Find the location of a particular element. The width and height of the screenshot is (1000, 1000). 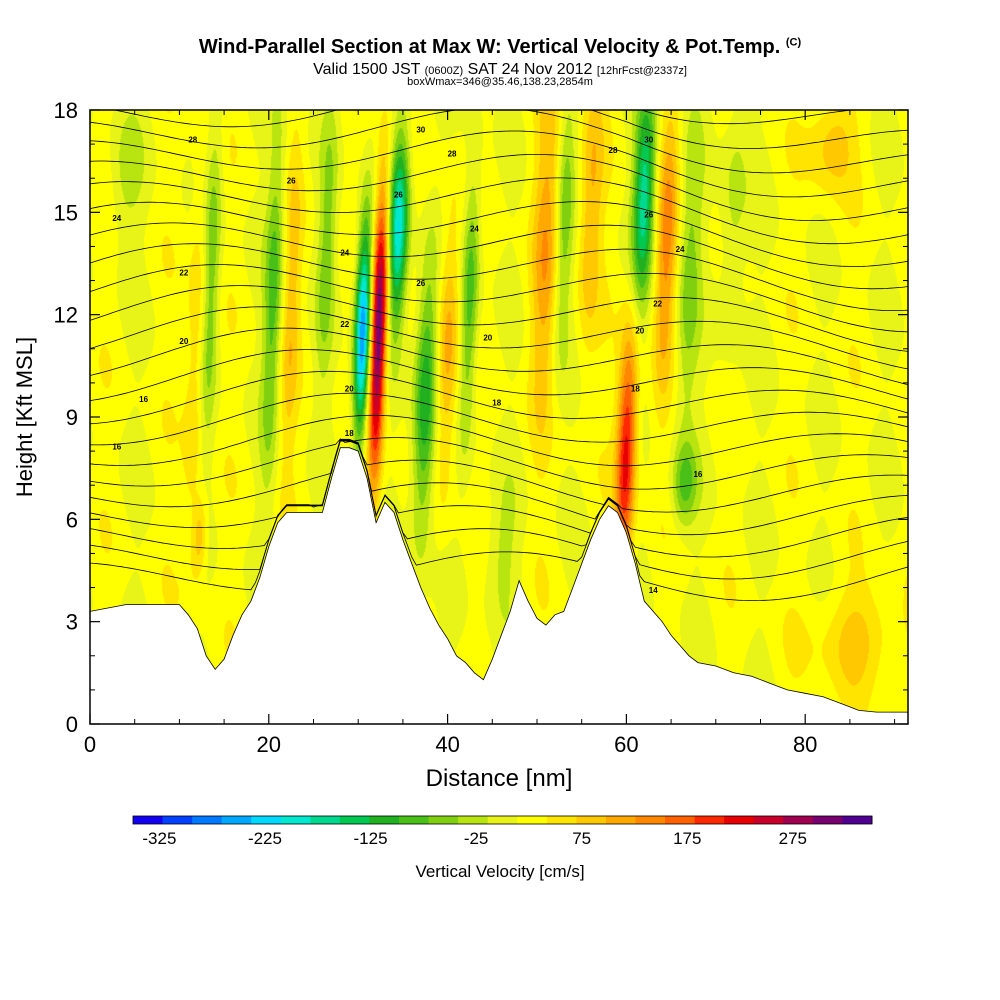

title-mark: (C) is located at coordinates (793, 42).